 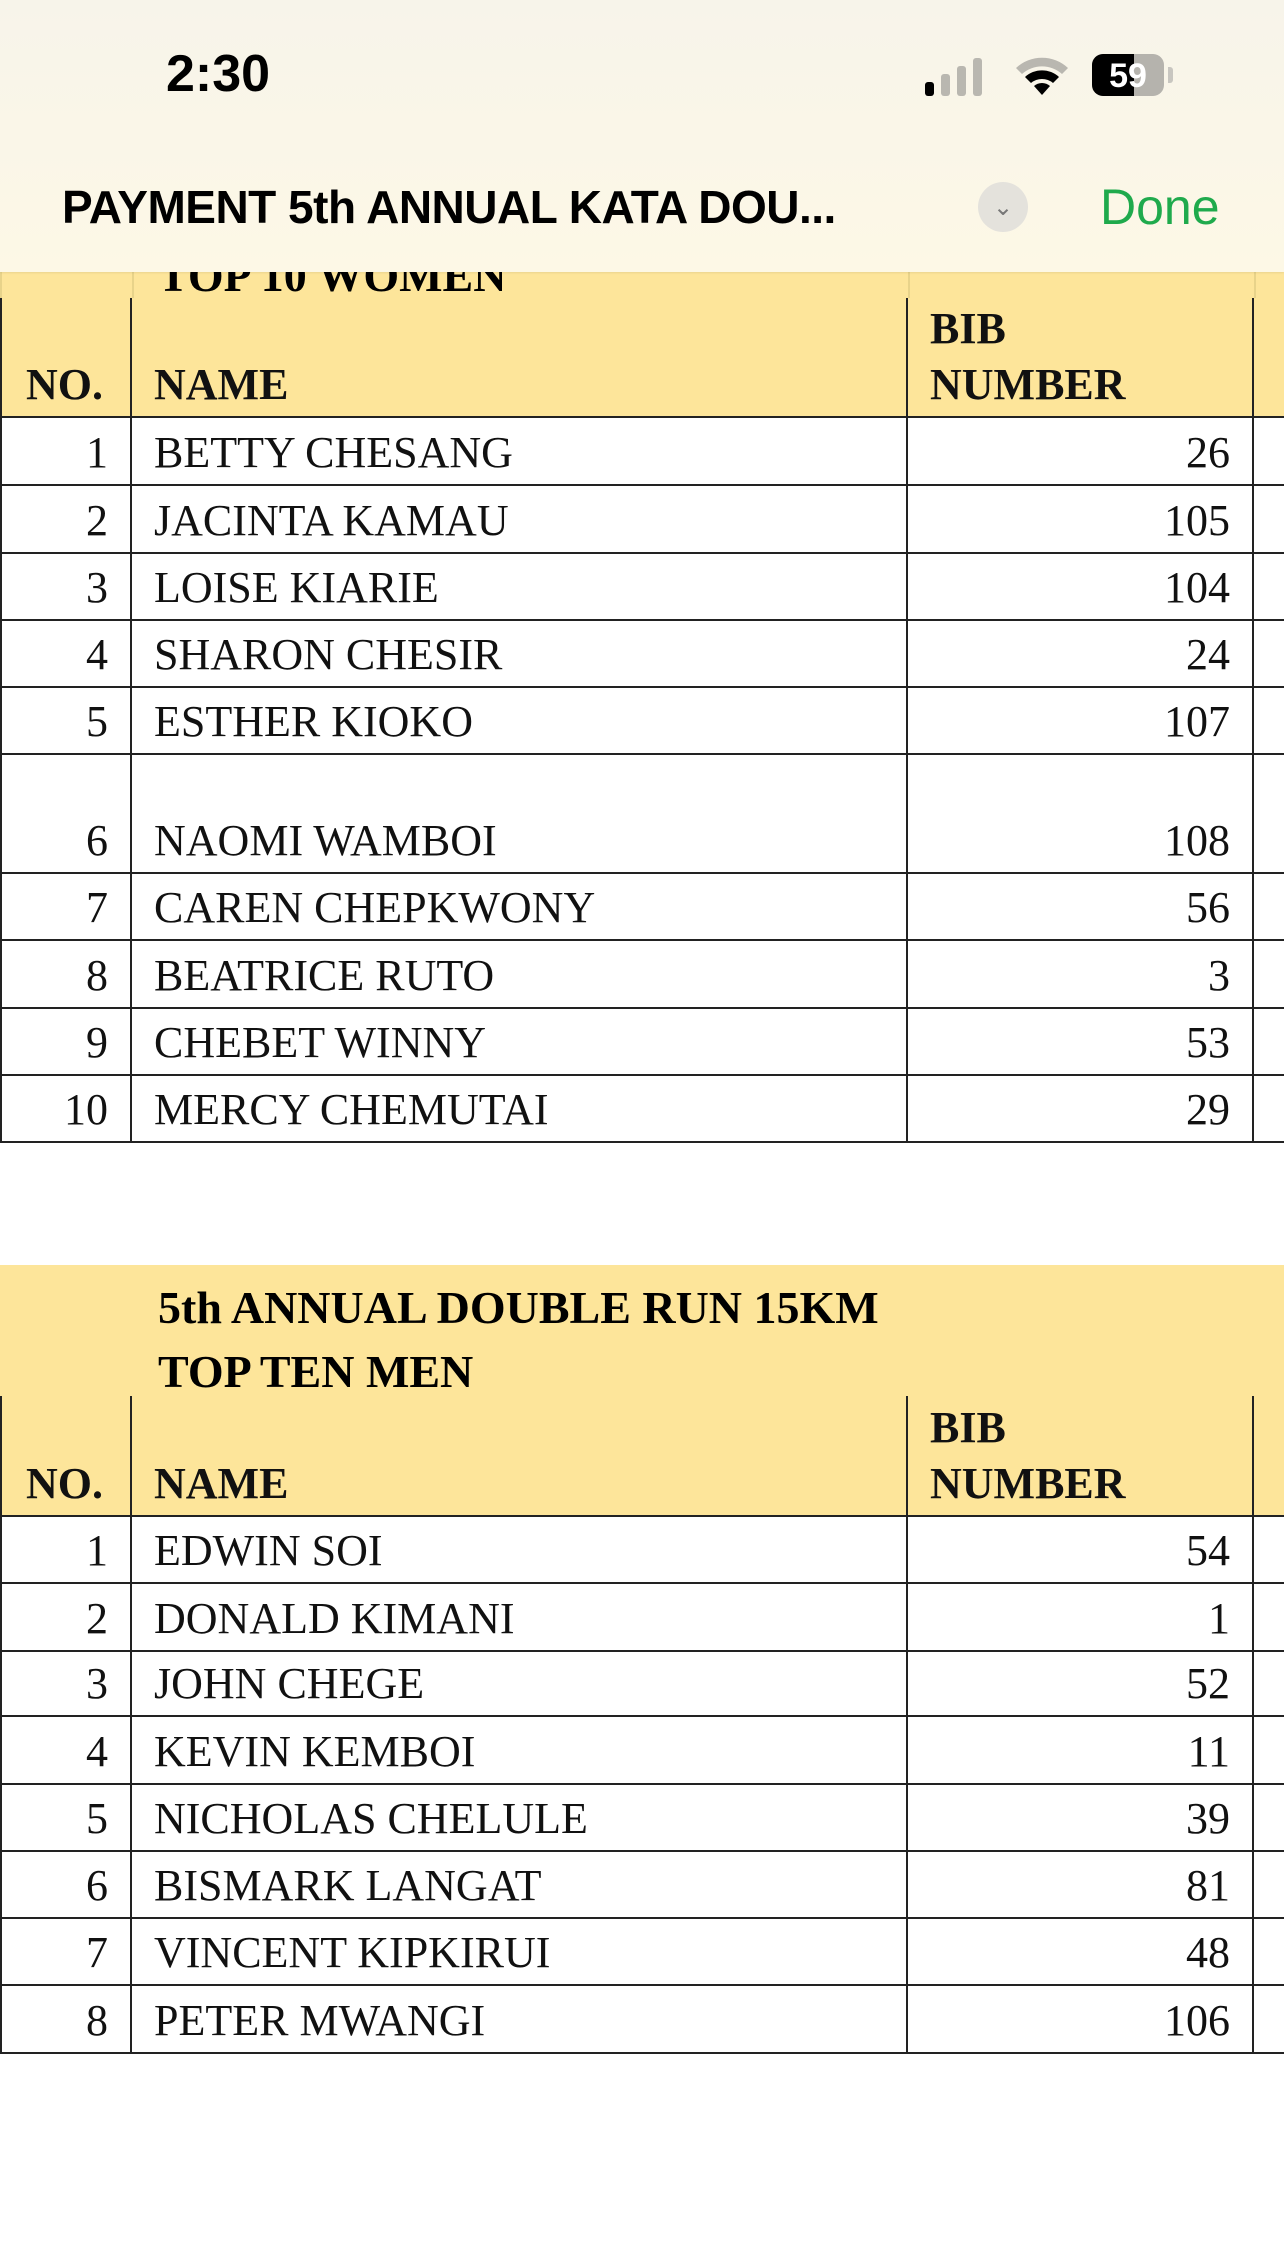 I want to click on chevron-down-icon: ⌄, so click(x=1003, y=207).